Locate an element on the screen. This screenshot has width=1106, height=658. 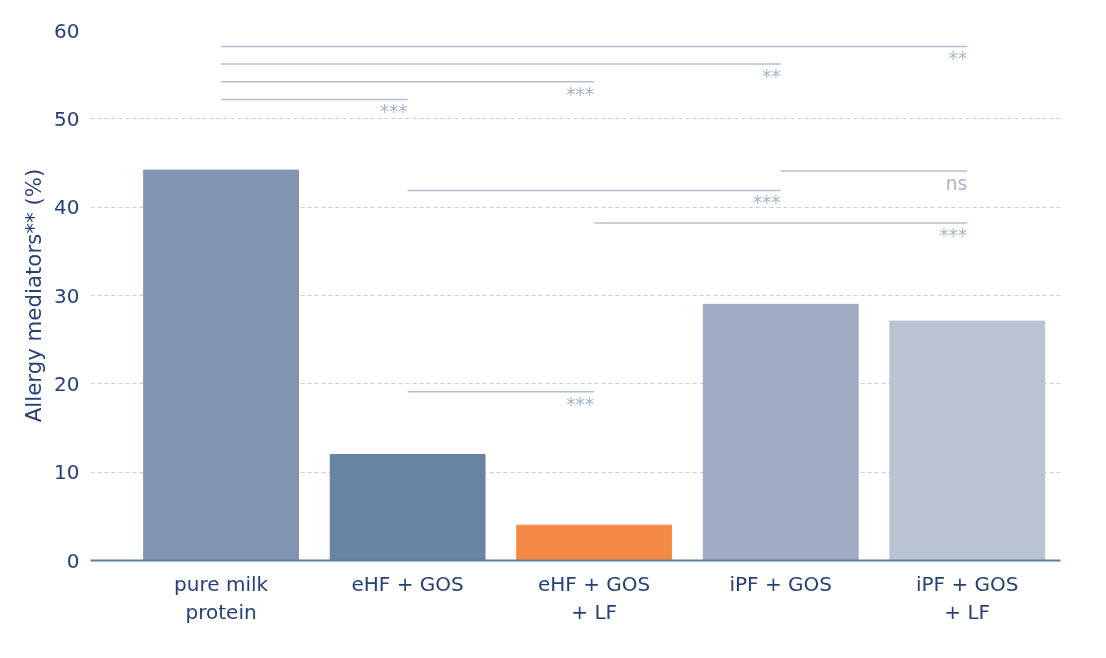
y-axis-title: Allergy mediators** (%) is located at coordinates (34, 295).